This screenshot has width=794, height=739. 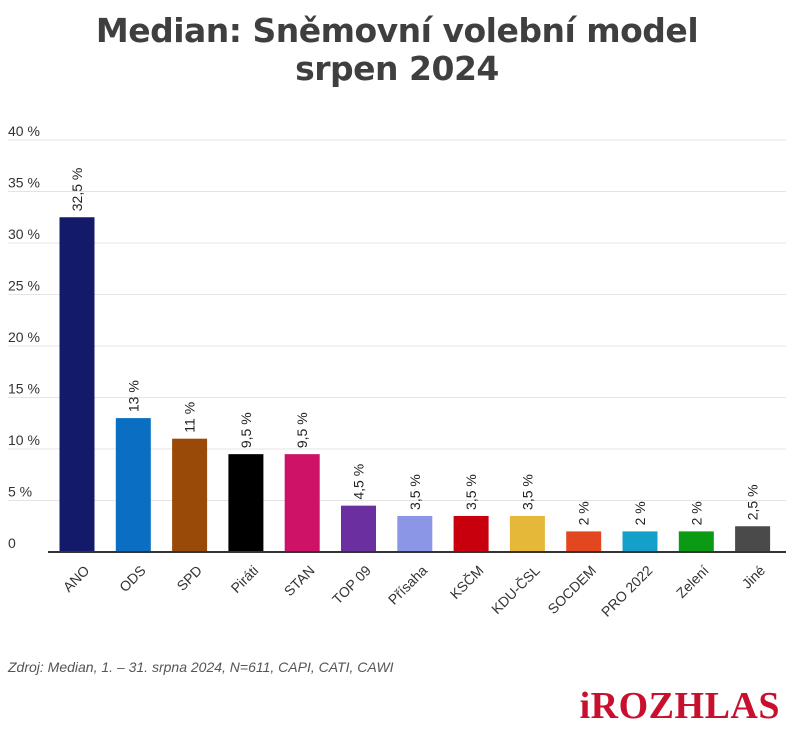 What do you see at coordinates (753, 502) in the screenshot?
I see `data-label: 2,5 %` at bounding box center [753, 502].